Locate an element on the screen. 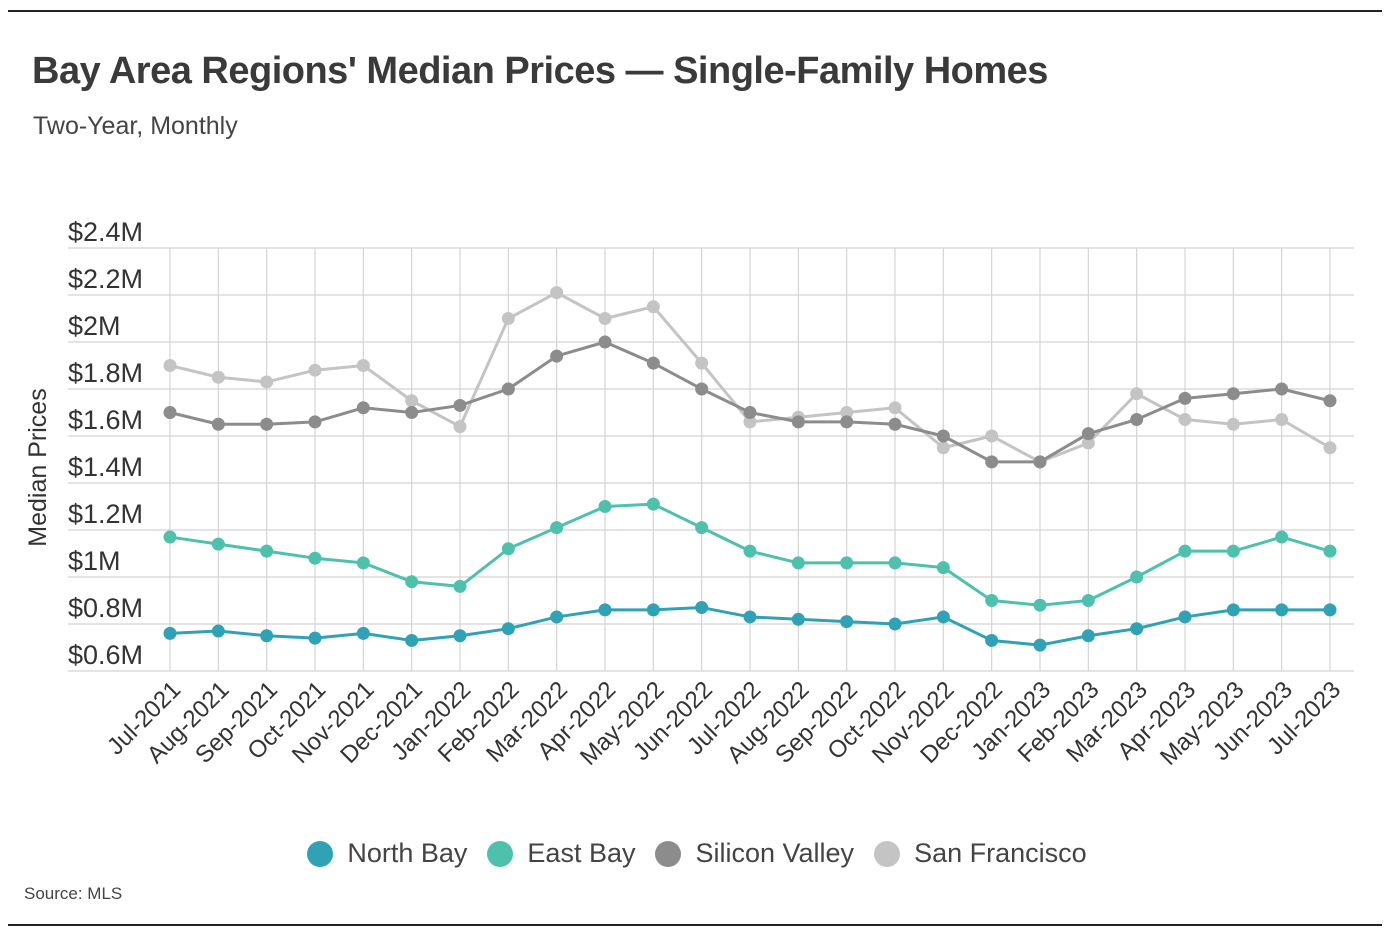 This screenshot has width=1394, height=936. y-axis-label: Median Prices is located at coordinates (38, 467).